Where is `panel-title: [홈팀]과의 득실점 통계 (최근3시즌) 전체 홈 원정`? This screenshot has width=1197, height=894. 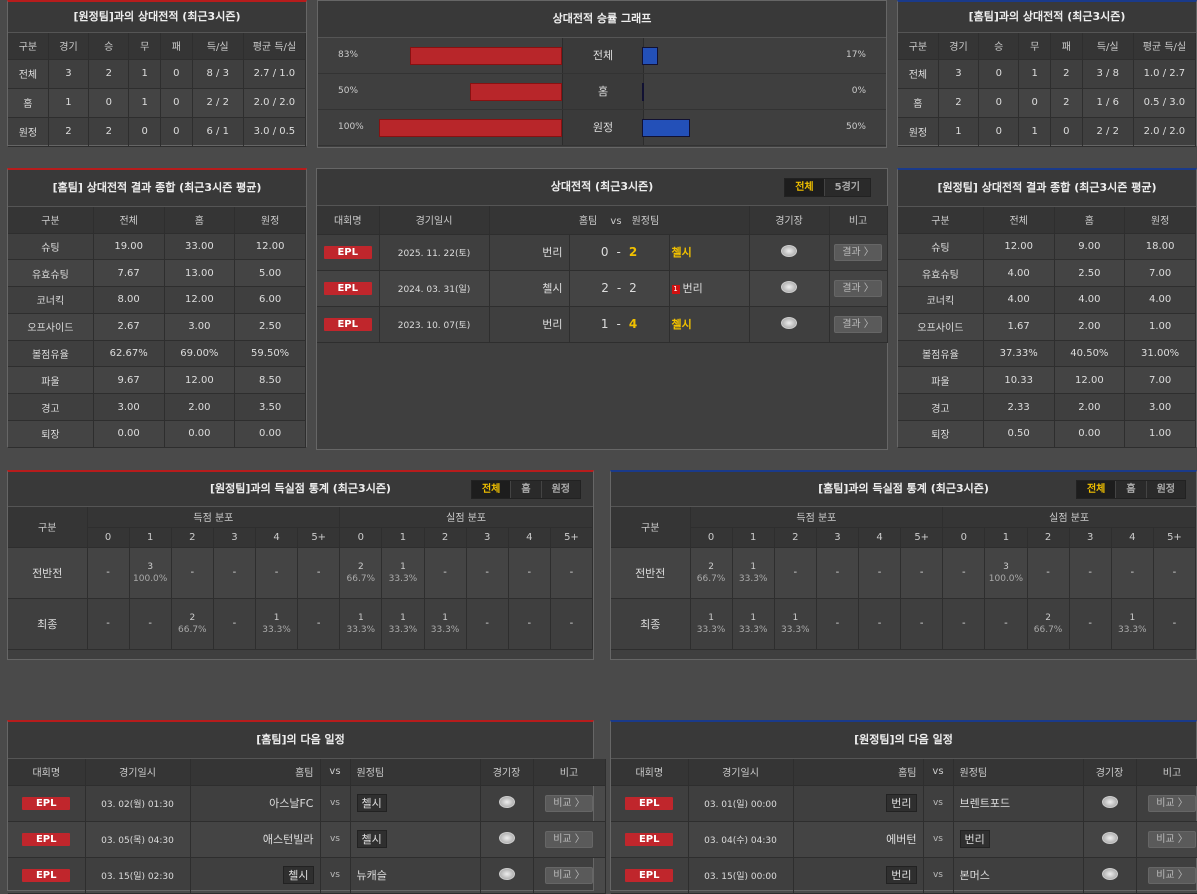 panel-title: [홈팀]과의 득실점 통계 (최근3시즌) 전체 홈 원정 is located at coordinates (903, 489).